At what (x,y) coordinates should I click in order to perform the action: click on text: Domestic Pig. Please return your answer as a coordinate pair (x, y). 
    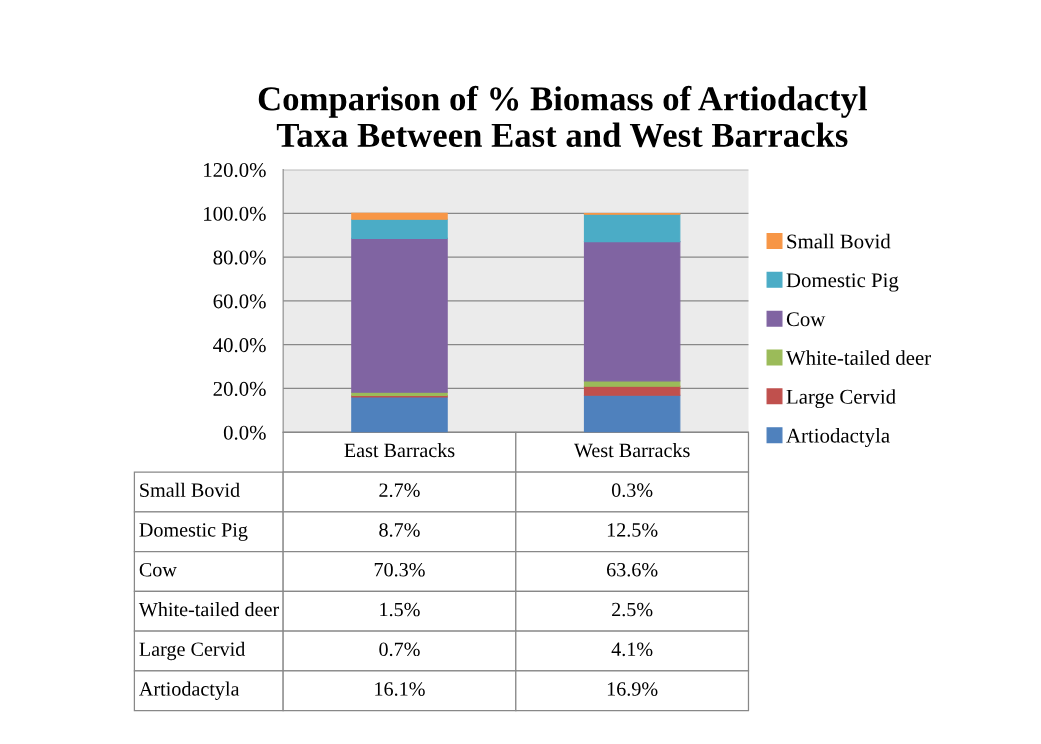
    Looking at the image, I should click on (193, 532).